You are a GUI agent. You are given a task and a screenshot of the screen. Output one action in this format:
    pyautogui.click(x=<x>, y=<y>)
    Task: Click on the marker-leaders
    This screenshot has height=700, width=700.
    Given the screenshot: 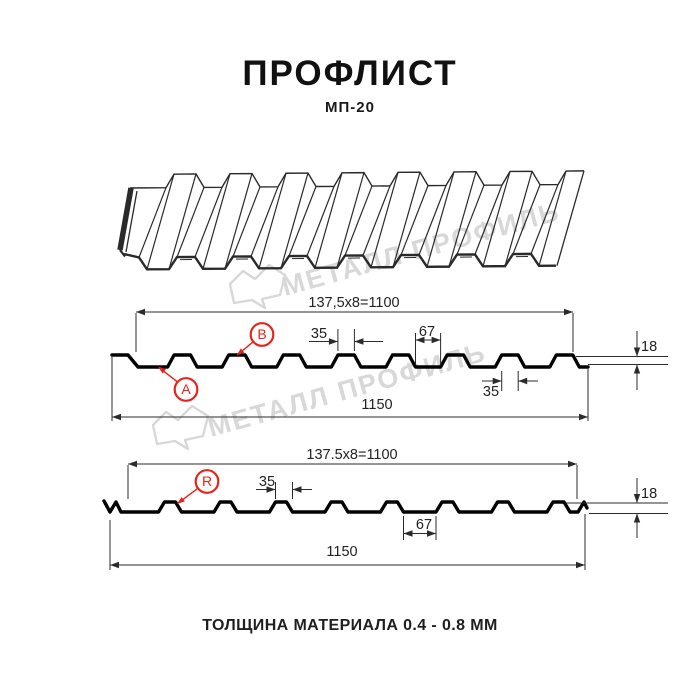 What is the action you would take?
    pyautogui.click(x=216, y=413)
    